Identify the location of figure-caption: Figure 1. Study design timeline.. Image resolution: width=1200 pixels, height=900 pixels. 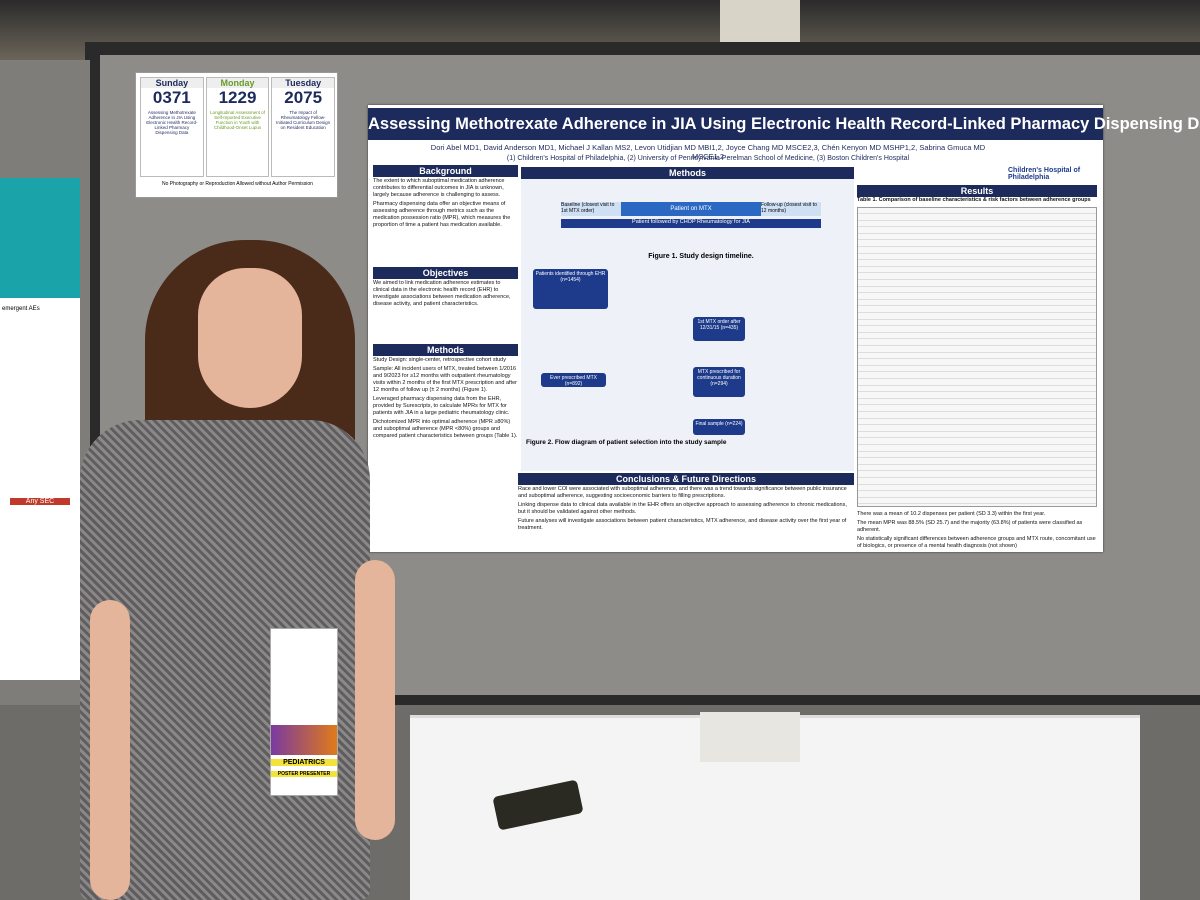
(701, 256).